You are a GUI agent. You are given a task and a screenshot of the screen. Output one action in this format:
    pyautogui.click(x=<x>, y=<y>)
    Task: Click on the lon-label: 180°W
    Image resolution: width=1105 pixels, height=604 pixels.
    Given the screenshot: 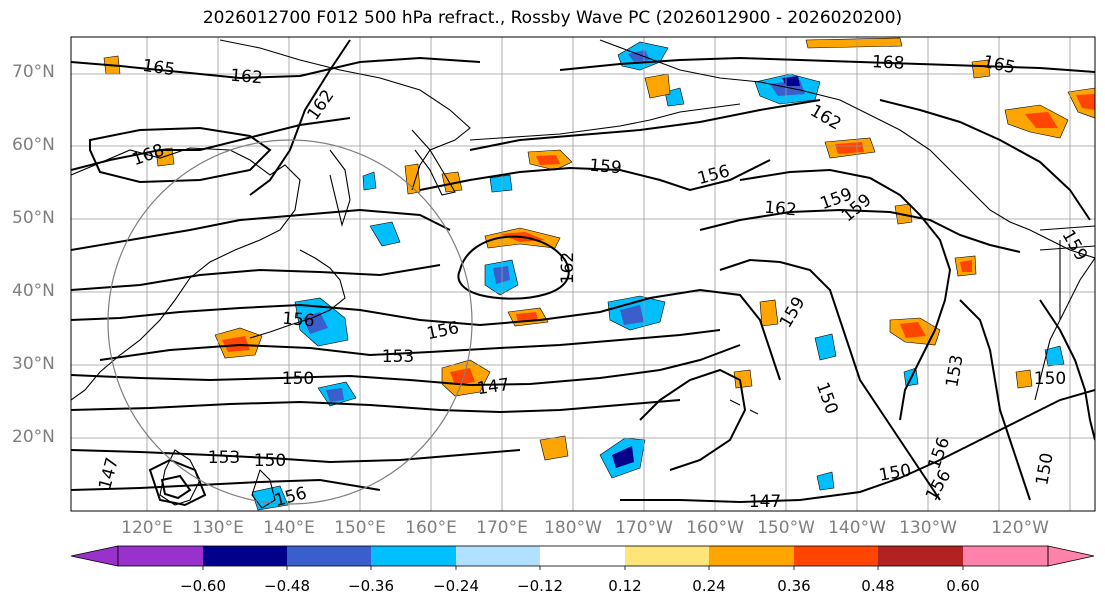 What is the action you would take?
    pyautogui.click(x=573, y=528)
    